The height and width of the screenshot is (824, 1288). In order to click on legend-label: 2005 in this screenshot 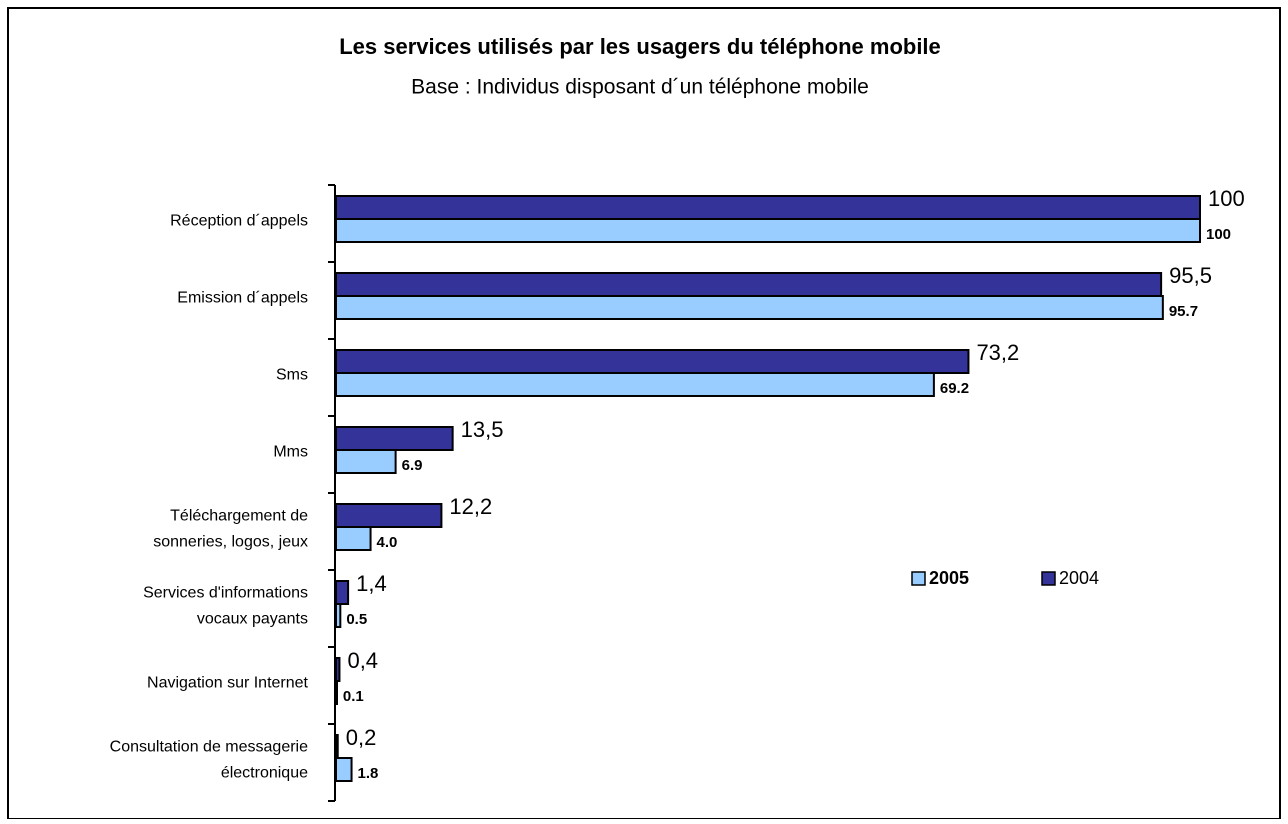, I will do `click(949, 578)`.